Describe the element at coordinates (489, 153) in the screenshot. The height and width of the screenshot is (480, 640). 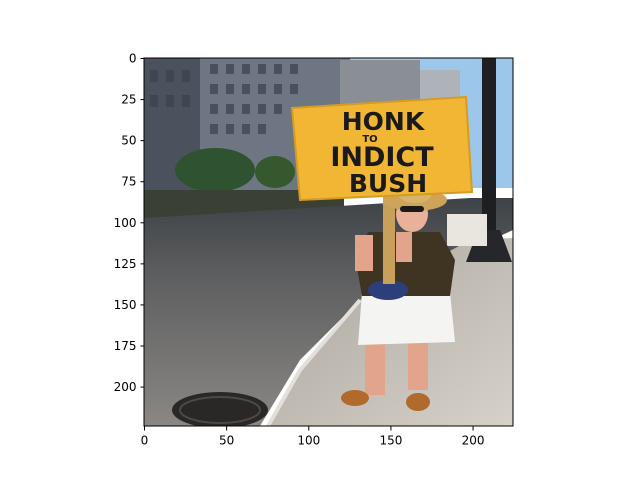
I see `lamp-post` at that location.